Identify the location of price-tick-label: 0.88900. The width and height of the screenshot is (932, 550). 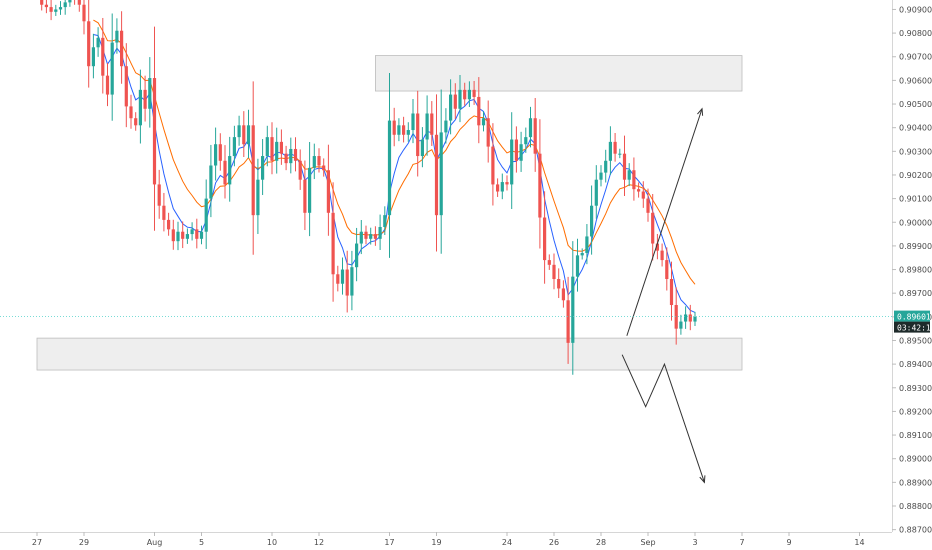
(915, 482).